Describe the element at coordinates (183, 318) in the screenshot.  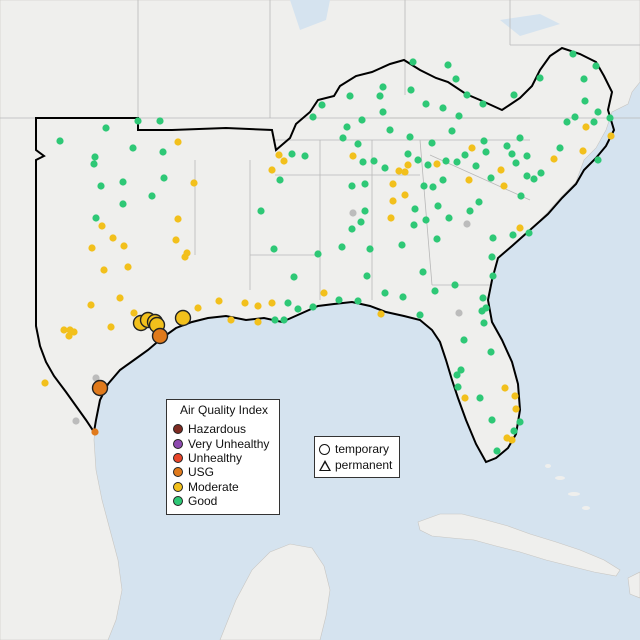
I see `temporary-monitor-moderate` at that location.